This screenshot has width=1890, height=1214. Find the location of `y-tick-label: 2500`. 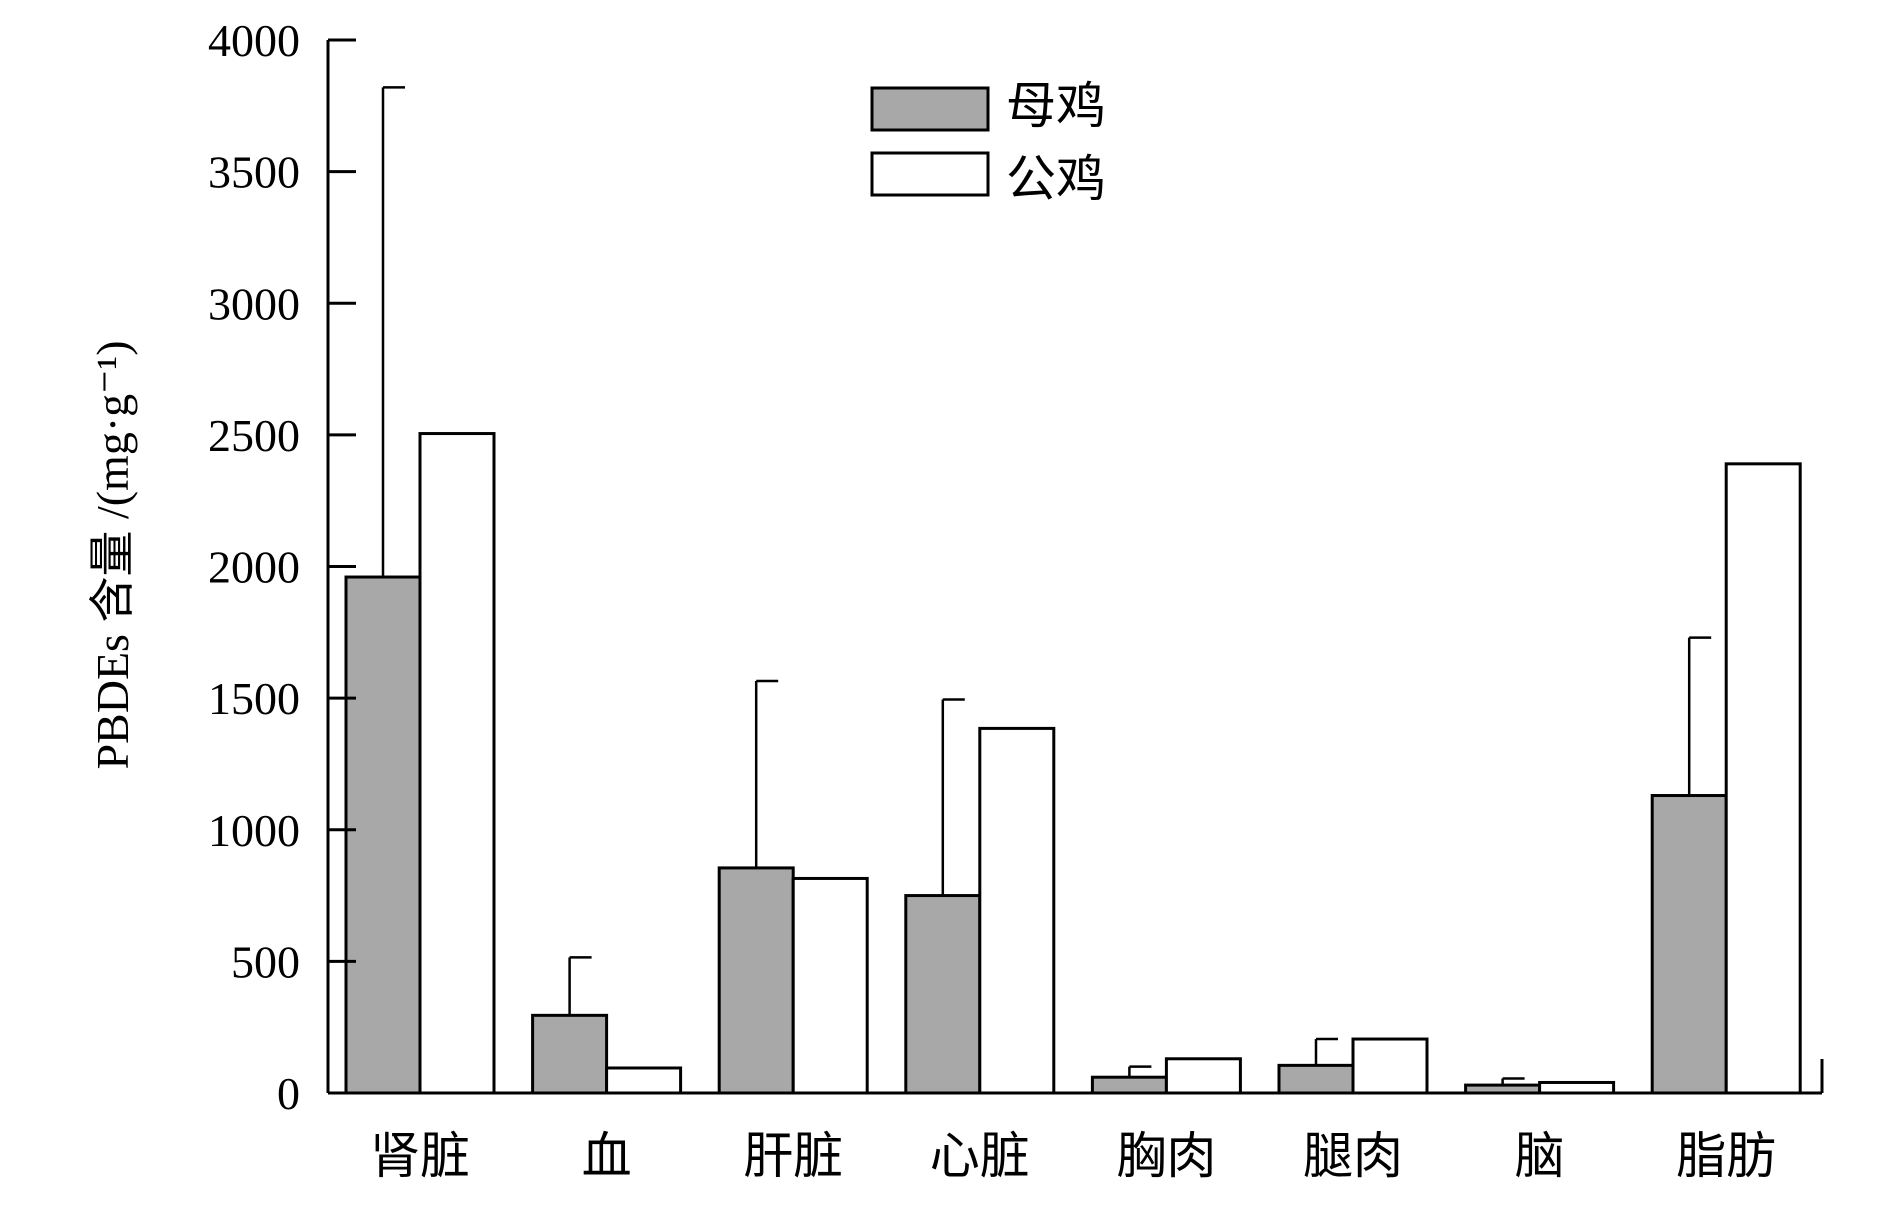

y-tick-label: 2500 is located at coordinates (254, 435).